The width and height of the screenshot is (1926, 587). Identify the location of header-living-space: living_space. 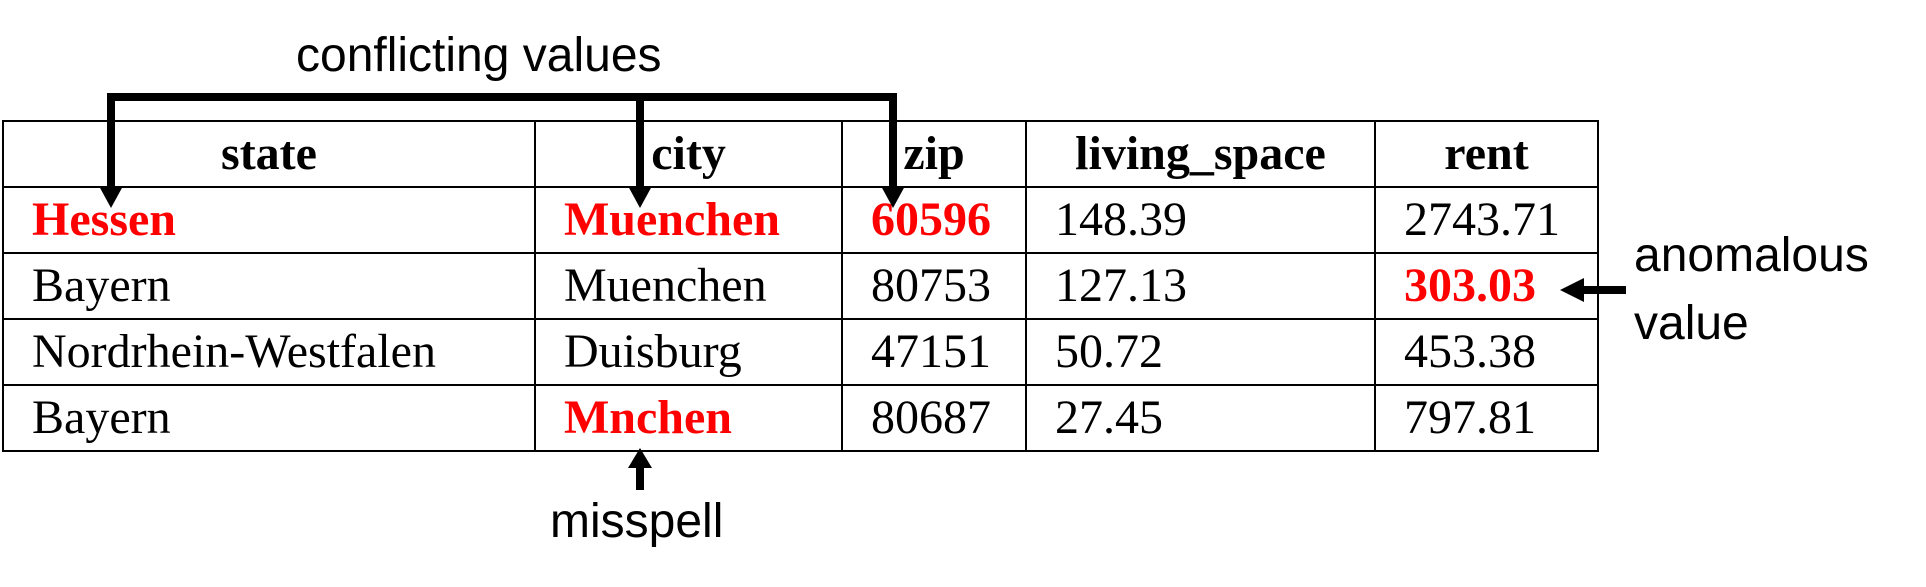
(1200, 154).